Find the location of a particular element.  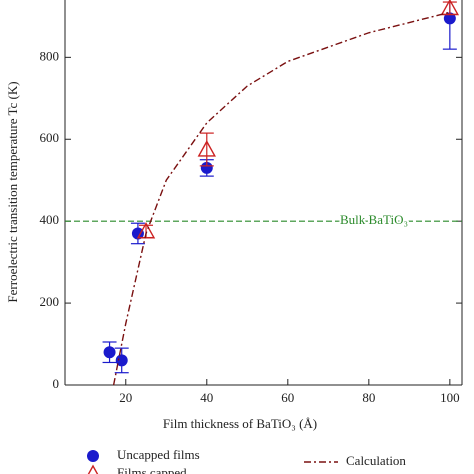

legend-label: Films capped is located at coordinates (152, 469).